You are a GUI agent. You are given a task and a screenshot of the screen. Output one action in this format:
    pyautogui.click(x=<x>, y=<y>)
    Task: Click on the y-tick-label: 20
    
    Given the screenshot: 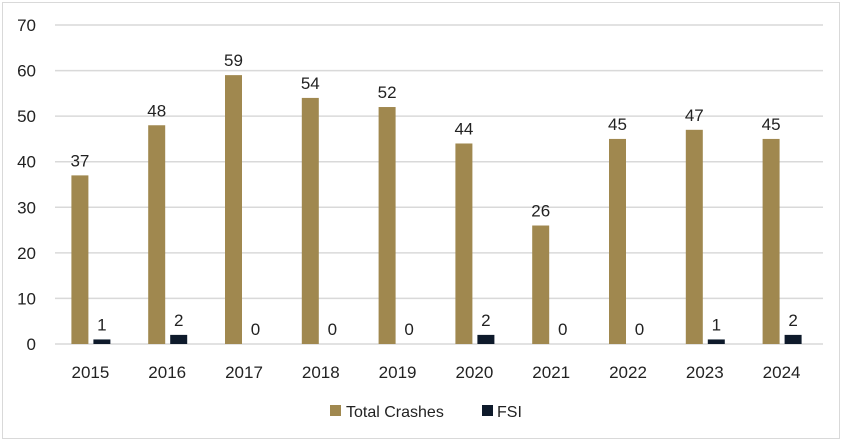 What is the action you would take?
    pyautogui.click(x=26, y=253)
    